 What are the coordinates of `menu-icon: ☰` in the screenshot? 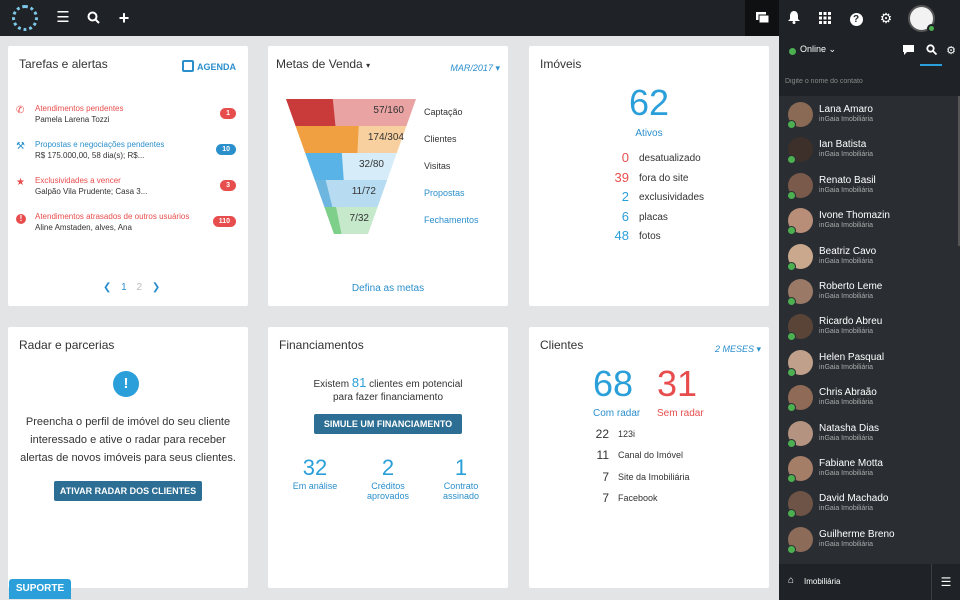 It's located at (63, 17).